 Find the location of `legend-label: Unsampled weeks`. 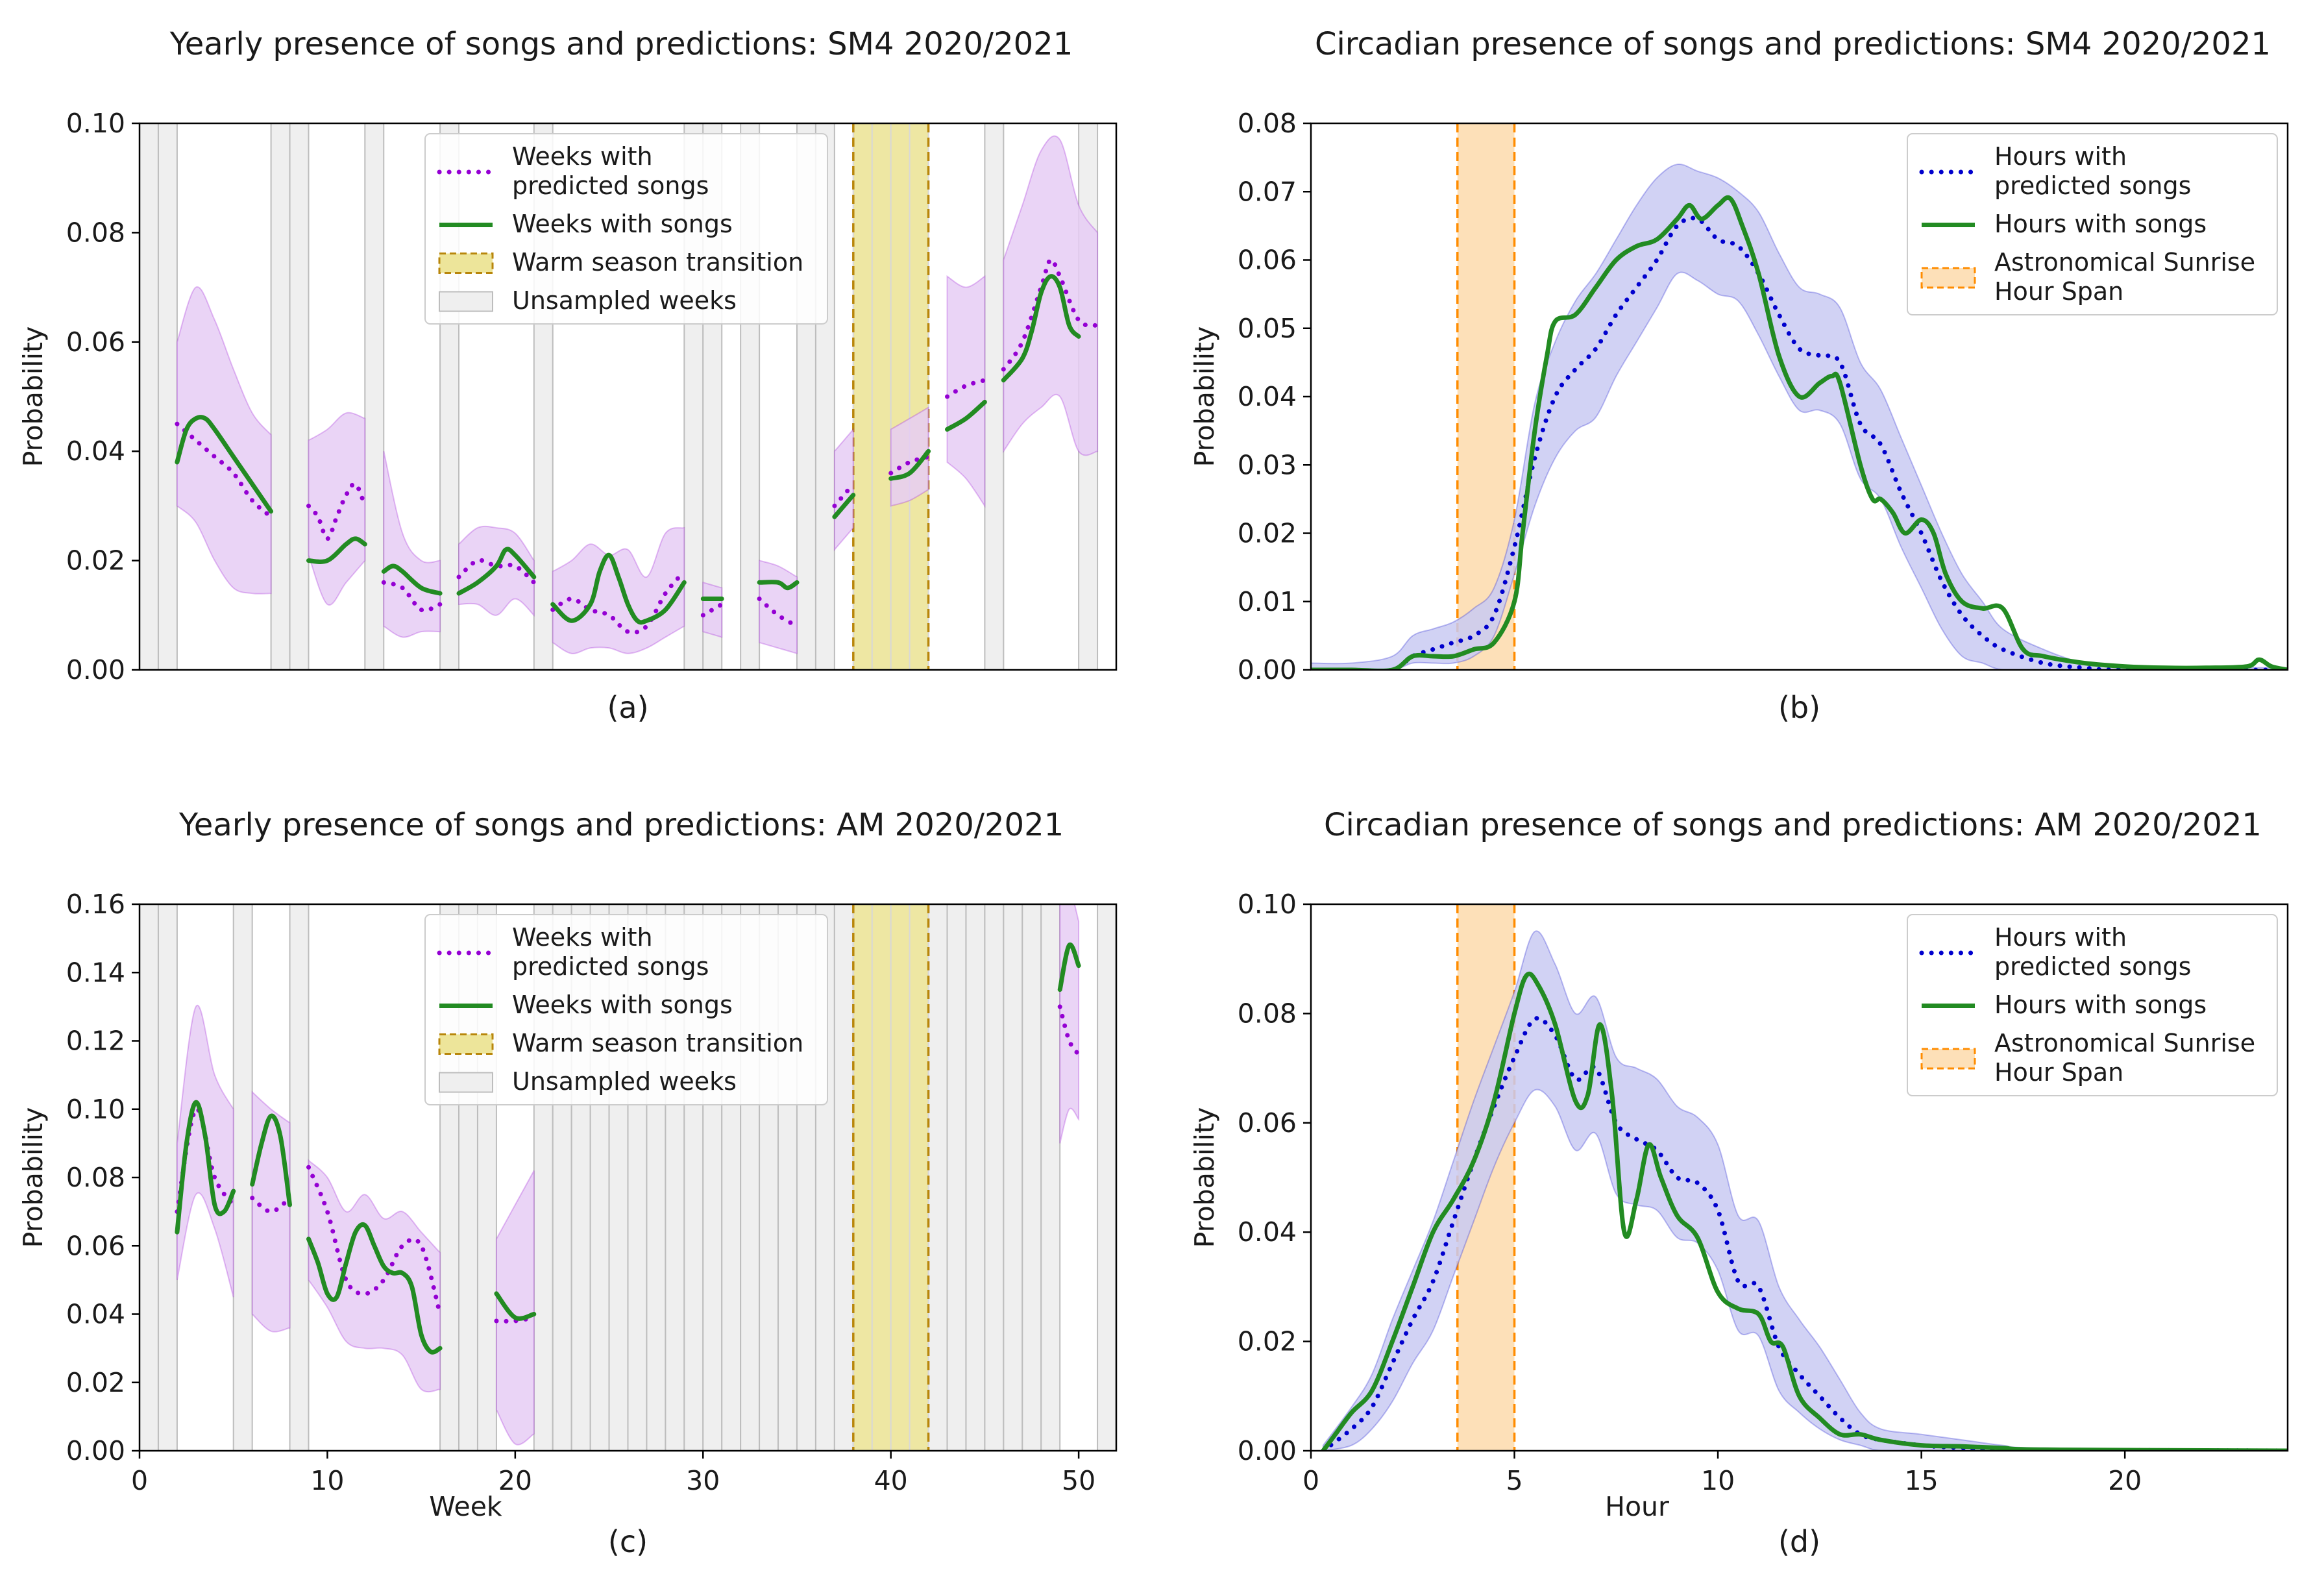

legend-label: Unsampled weeks is located at coordinates (624, 1081).